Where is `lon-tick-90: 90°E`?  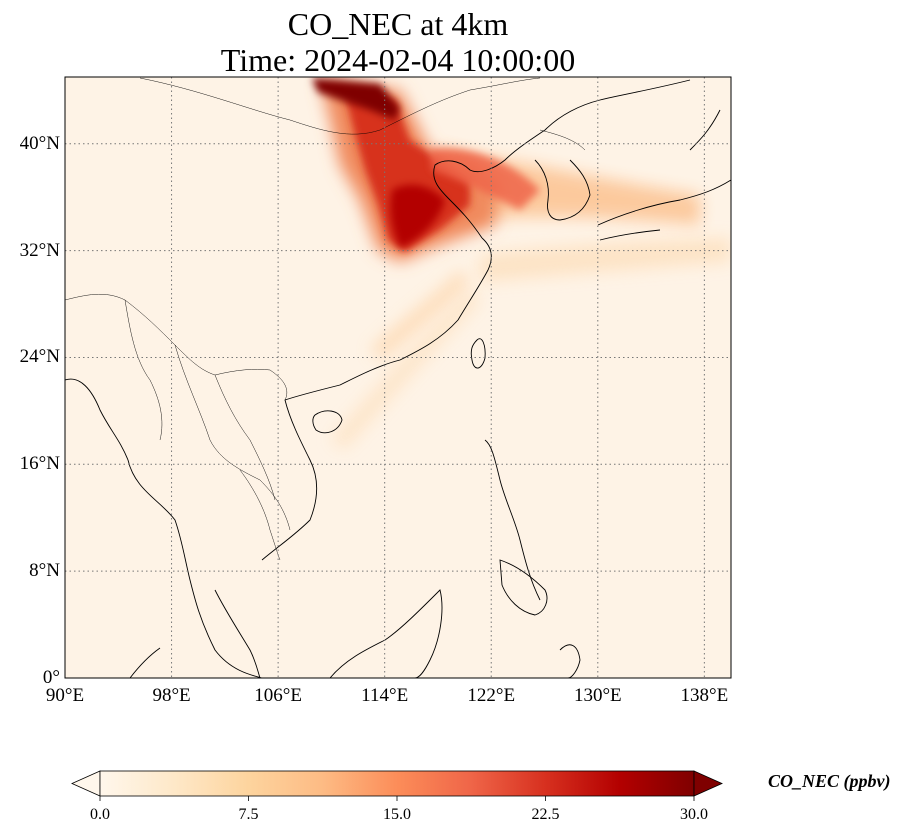
lon-tick-90: 90°E is located at coordinates (65, 695).